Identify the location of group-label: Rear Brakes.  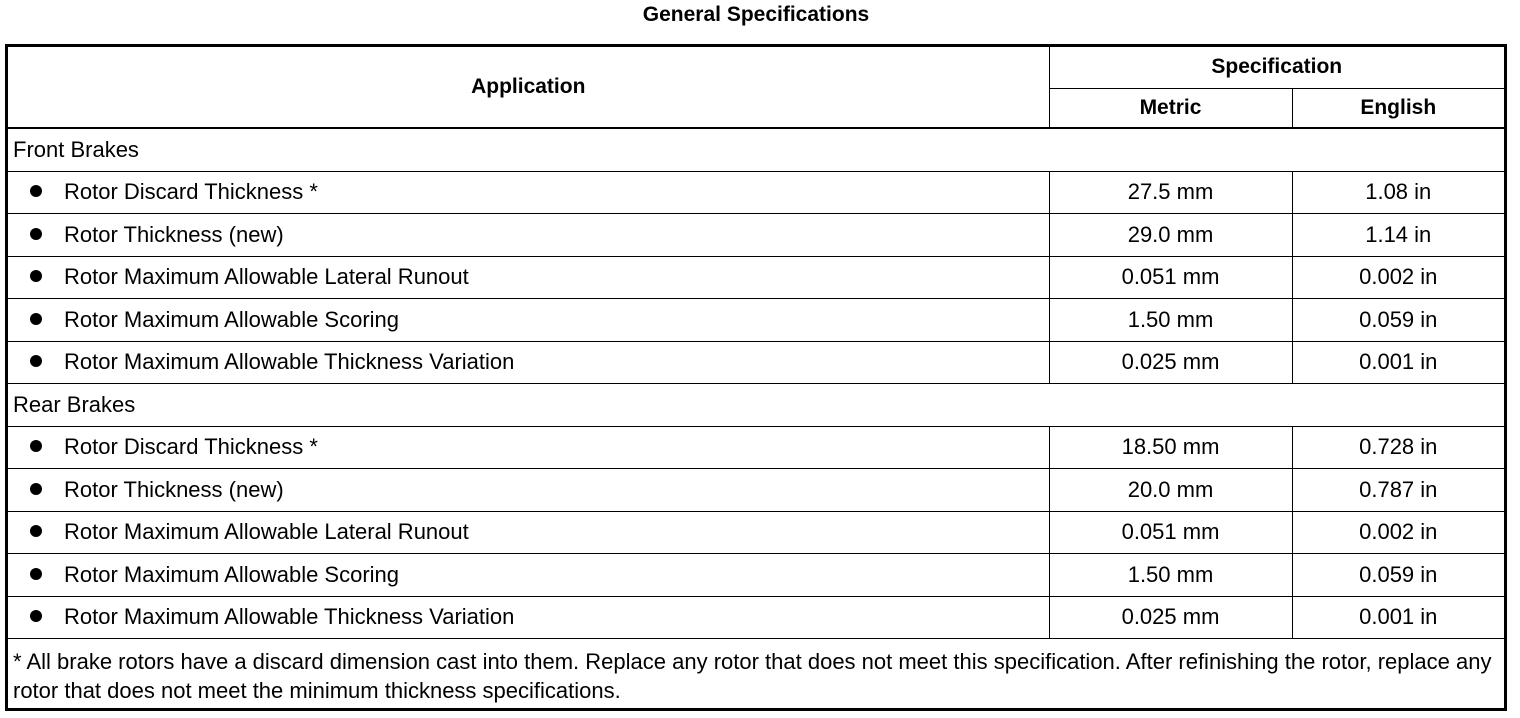
(756, 405).